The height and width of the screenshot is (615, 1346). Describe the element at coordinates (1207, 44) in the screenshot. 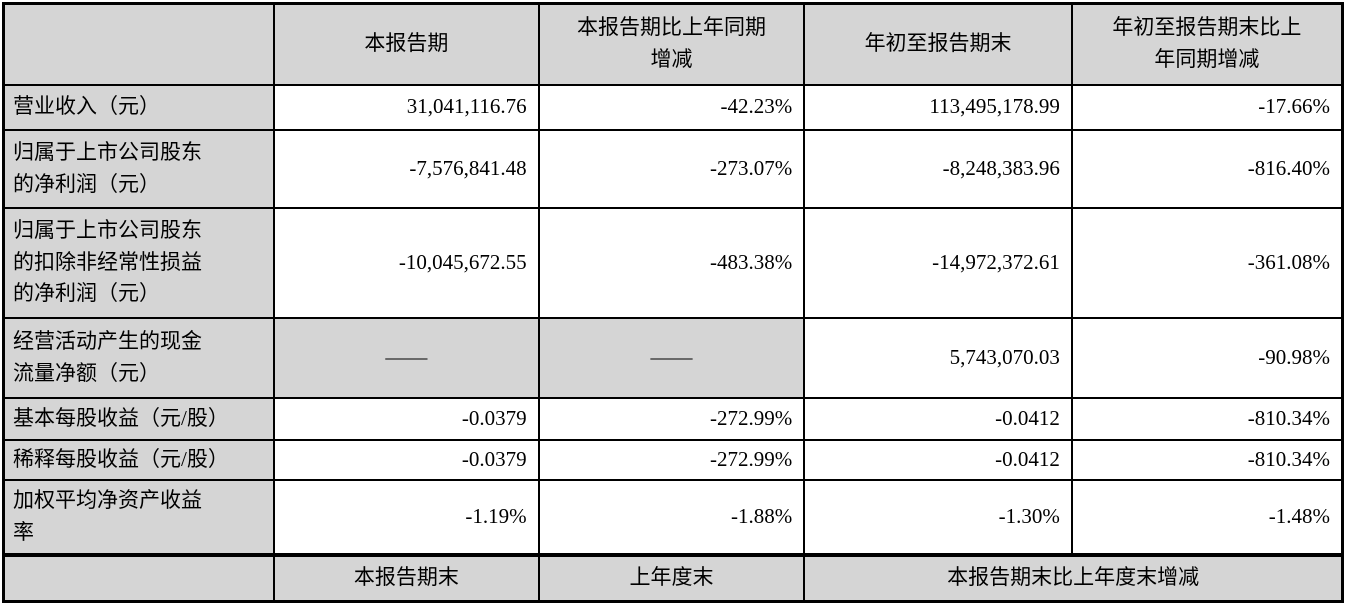

I see `header-ytd-yoy-change: 年初至报告期末比上 年同期增减` at that location.